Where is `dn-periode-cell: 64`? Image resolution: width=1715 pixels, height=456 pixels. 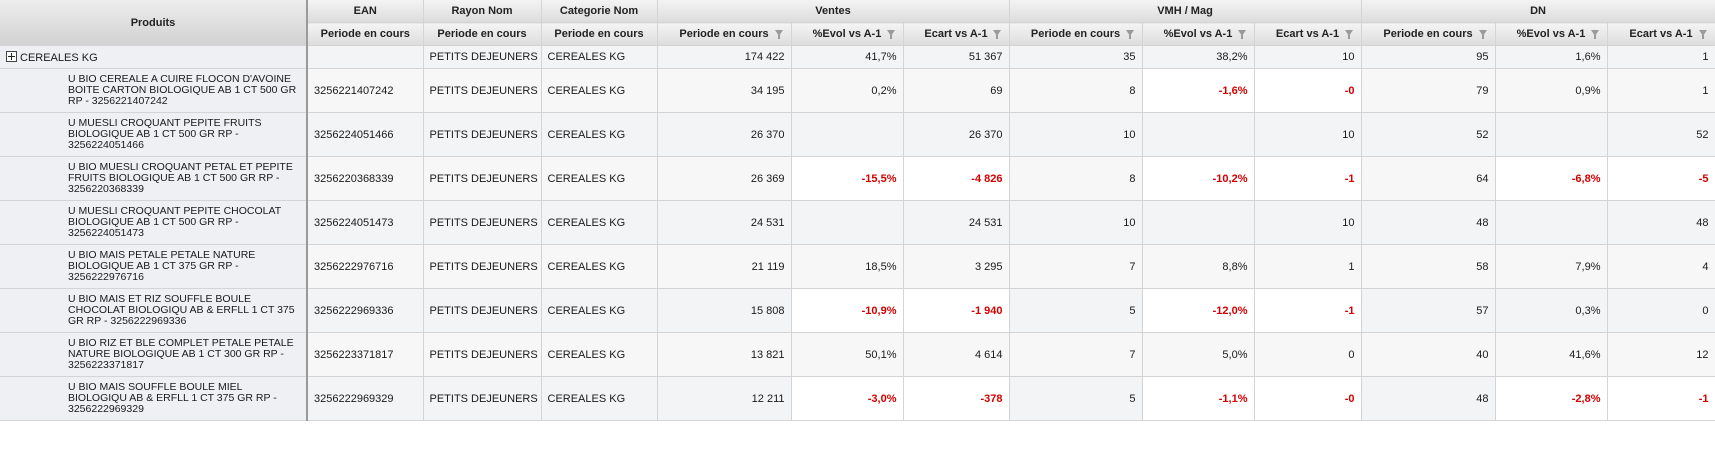 dn-periode-cell: 64 is located at coordinates (1428, 178).